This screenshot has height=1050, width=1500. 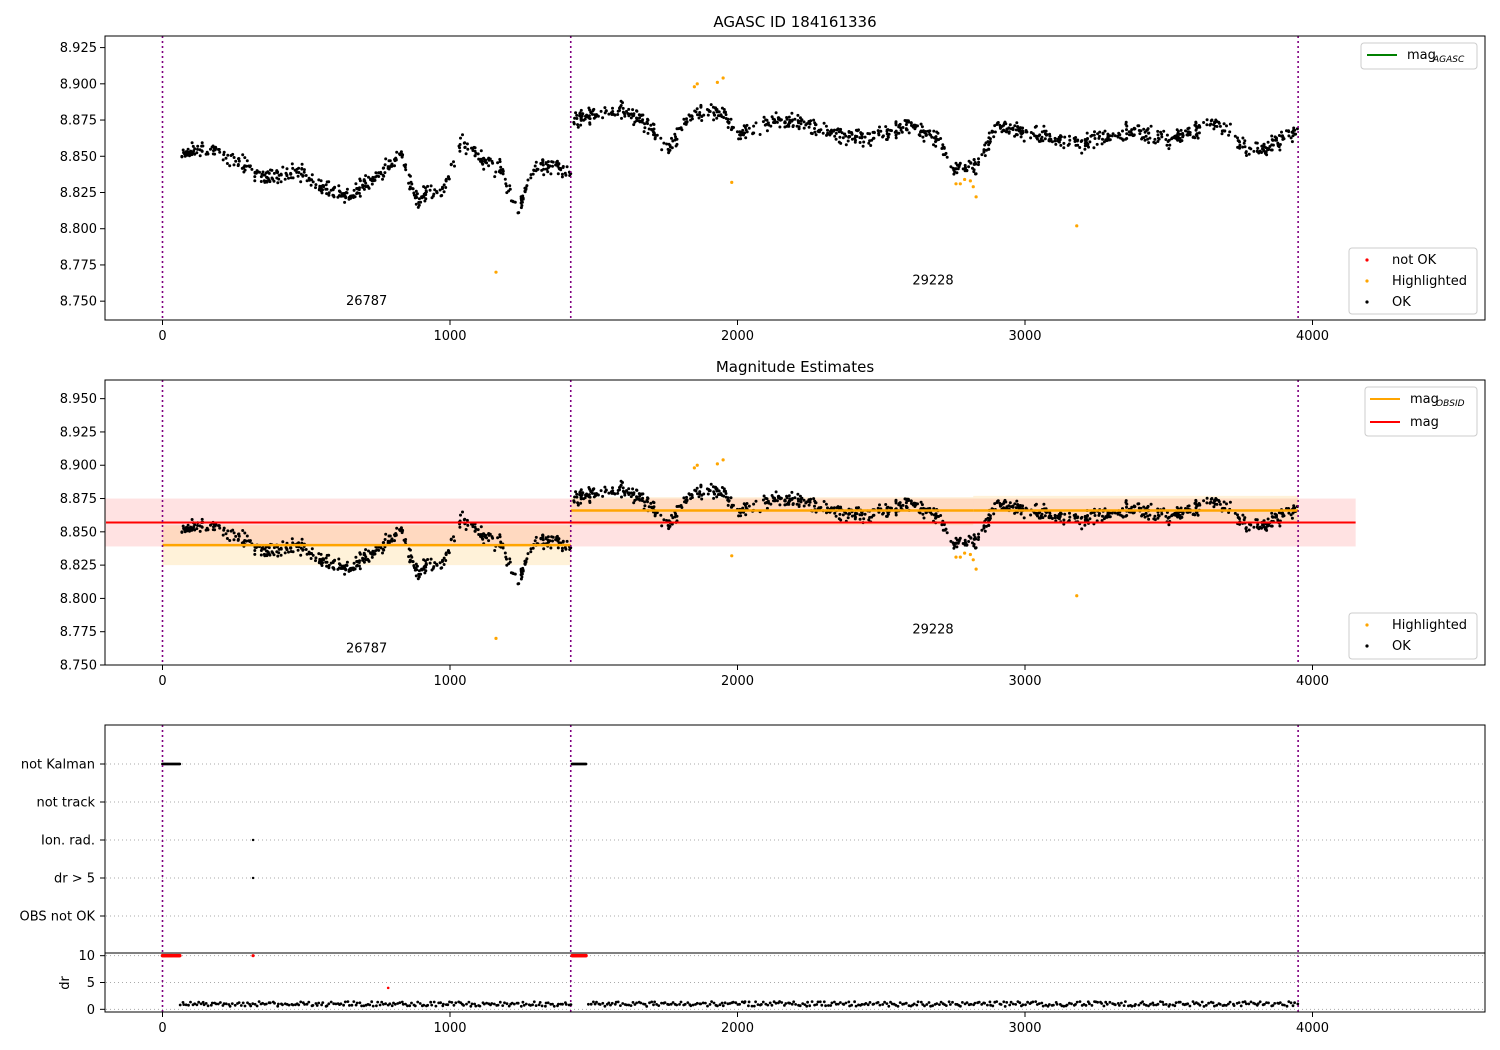 I want to click on y-tick-label: 8.875, so click(x=78, y=499).